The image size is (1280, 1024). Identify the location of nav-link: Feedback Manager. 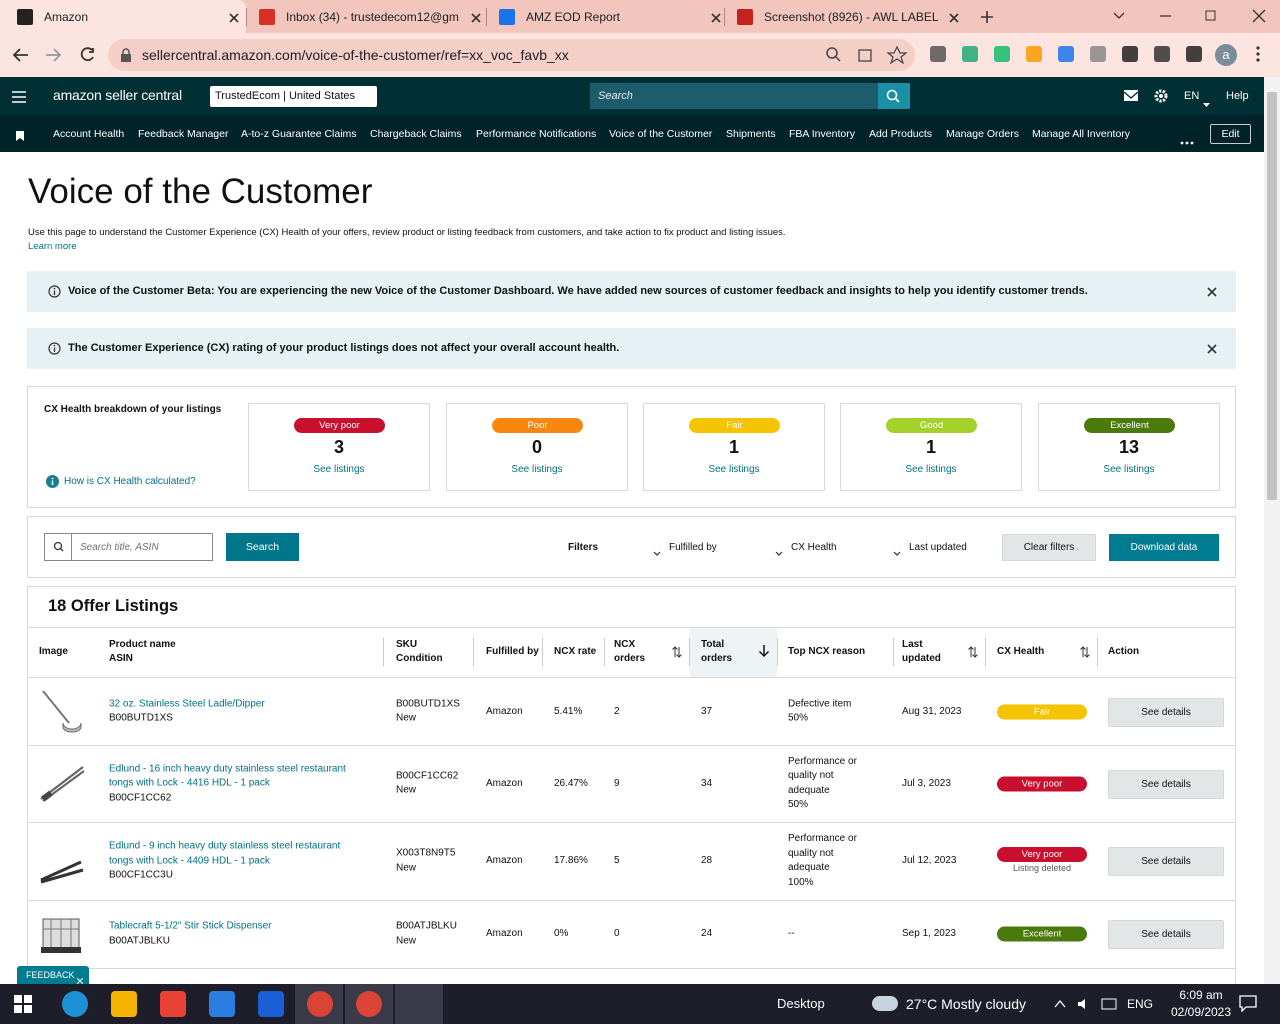
(183, 134).